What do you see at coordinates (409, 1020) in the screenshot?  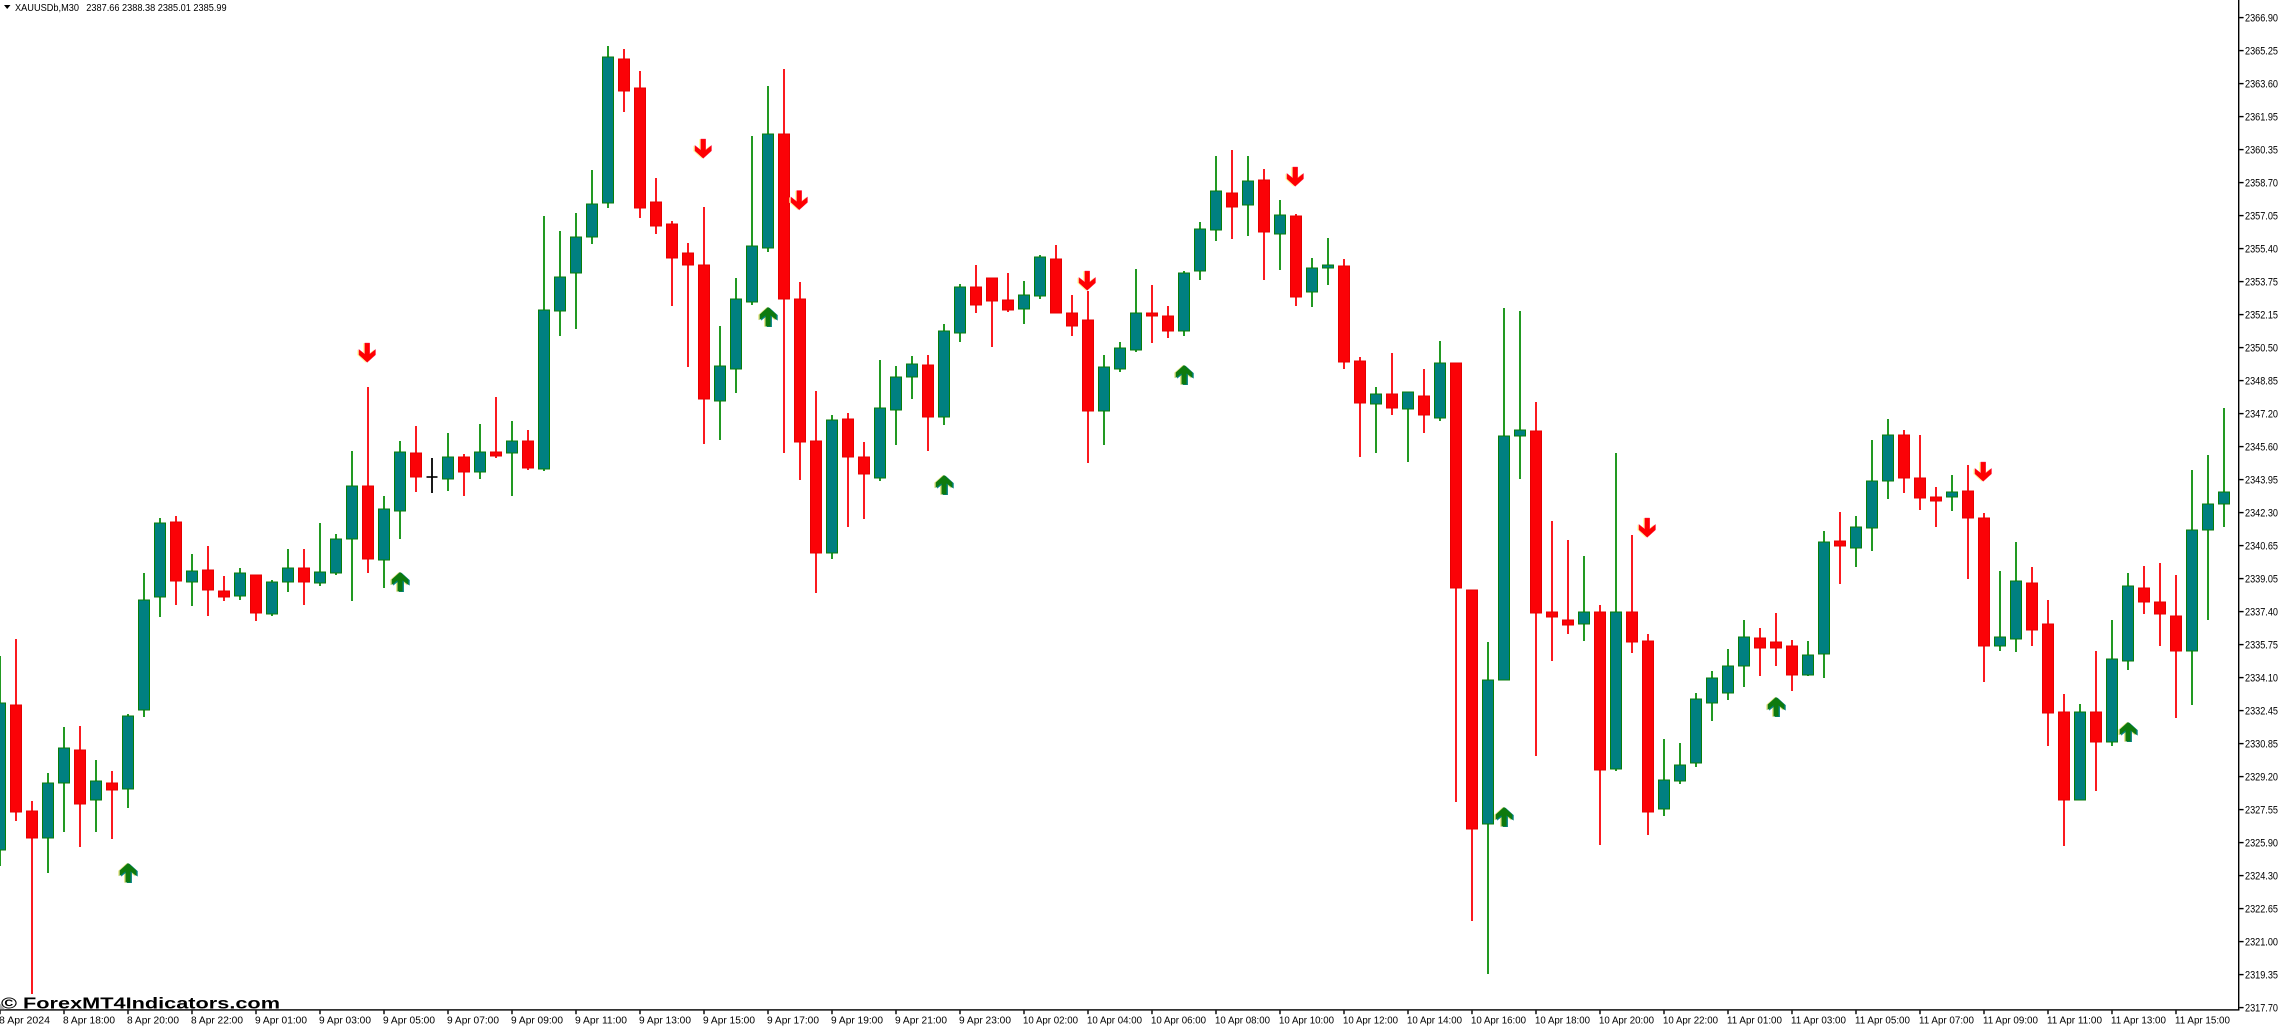 I see `svg-text: 9 Apr 05:00` at bounding box center [409, 1020].